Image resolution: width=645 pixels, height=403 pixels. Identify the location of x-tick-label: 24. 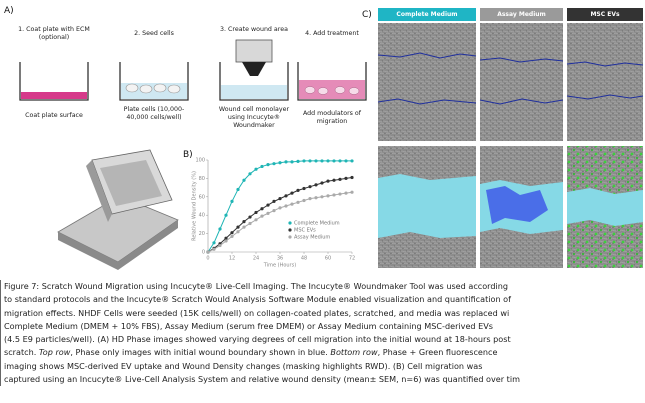
(256, 259).